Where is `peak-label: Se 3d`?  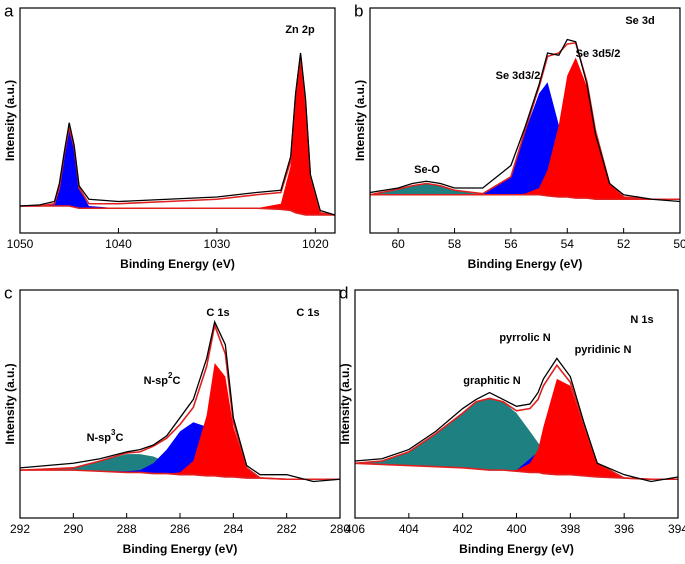
peak-label: Se 3d is located at coordinates (639, 21).